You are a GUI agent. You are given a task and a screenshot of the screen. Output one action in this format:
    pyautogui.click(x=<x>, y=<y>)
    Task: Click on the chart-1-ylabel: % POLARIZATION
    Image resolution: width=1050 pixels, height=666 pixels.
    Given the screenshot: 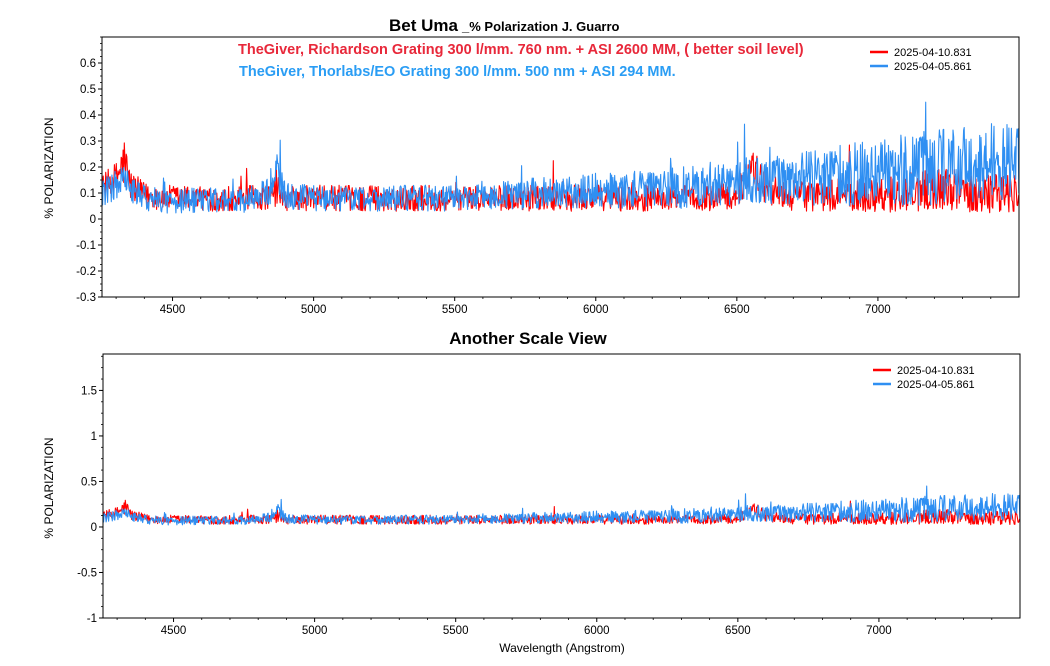 What is the action you would take?
    pyautogui.click(x=49, y=167)
    